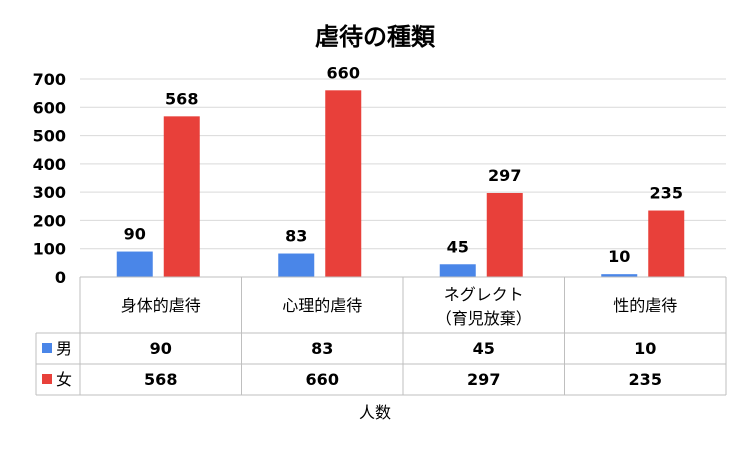 The image size is (750, 450). What do you see at coordinates (322, 305) in the screenshot?
I see `category-label: 心理的虐待` at bounding box center [322, 305].